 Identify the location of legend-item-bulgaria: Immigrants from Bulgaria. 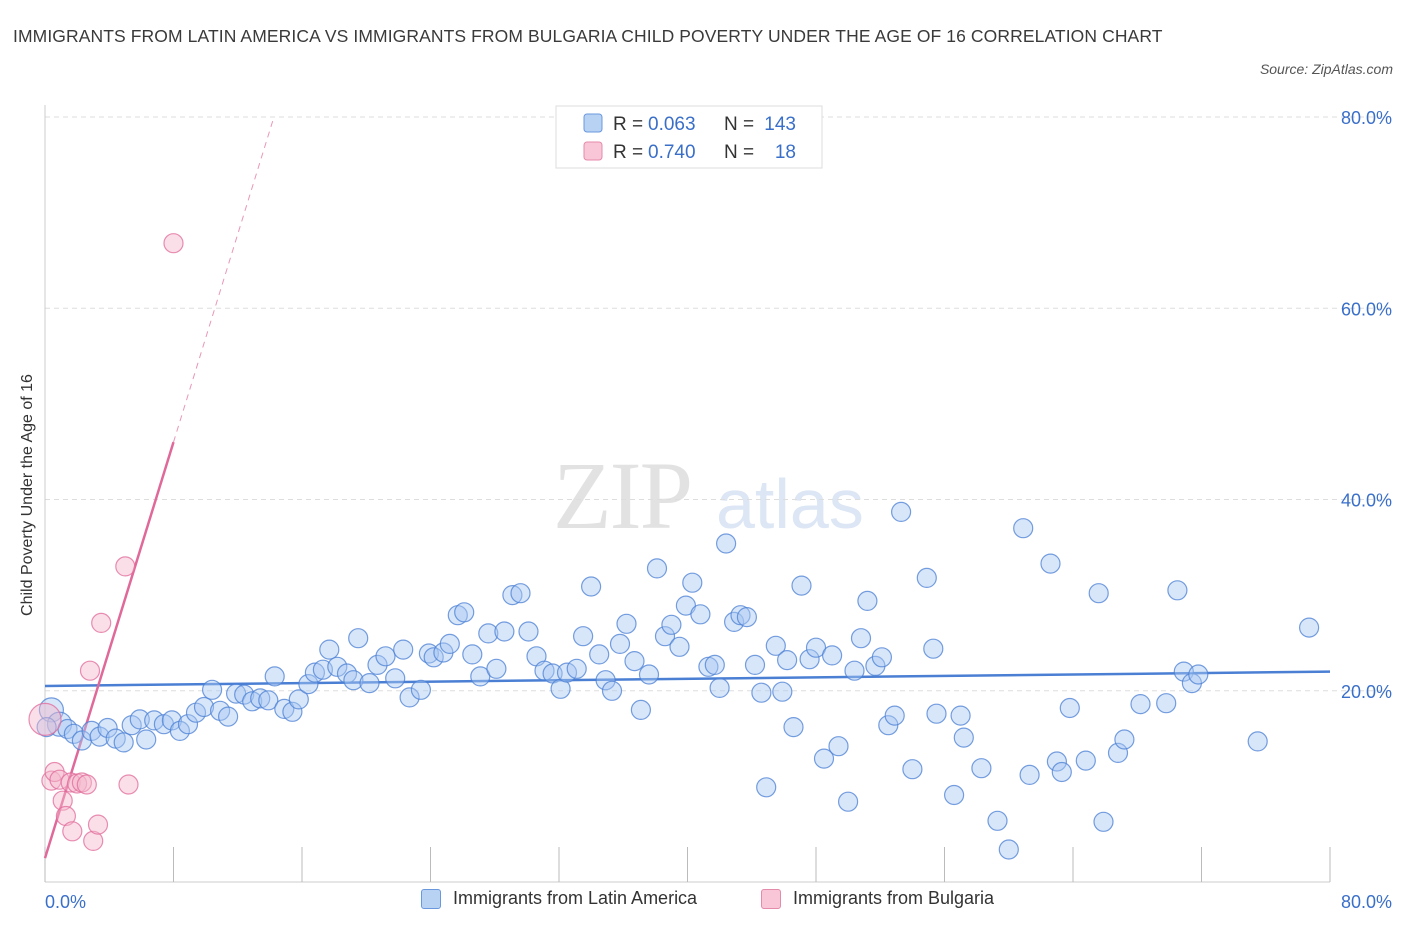
(877, 898).